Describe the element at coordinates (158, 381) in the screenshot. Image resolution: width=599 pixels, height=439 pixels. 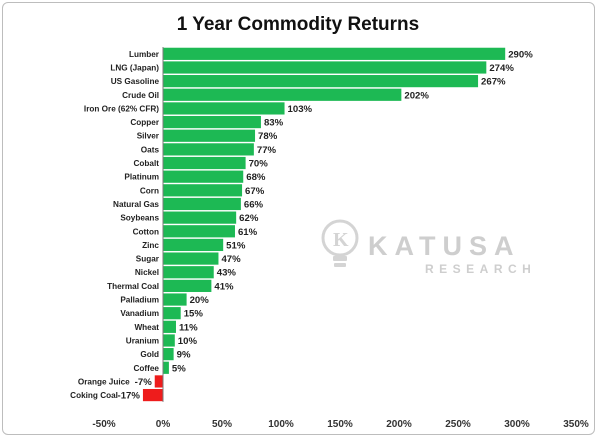
I see `bar-orange-juice` at that location.